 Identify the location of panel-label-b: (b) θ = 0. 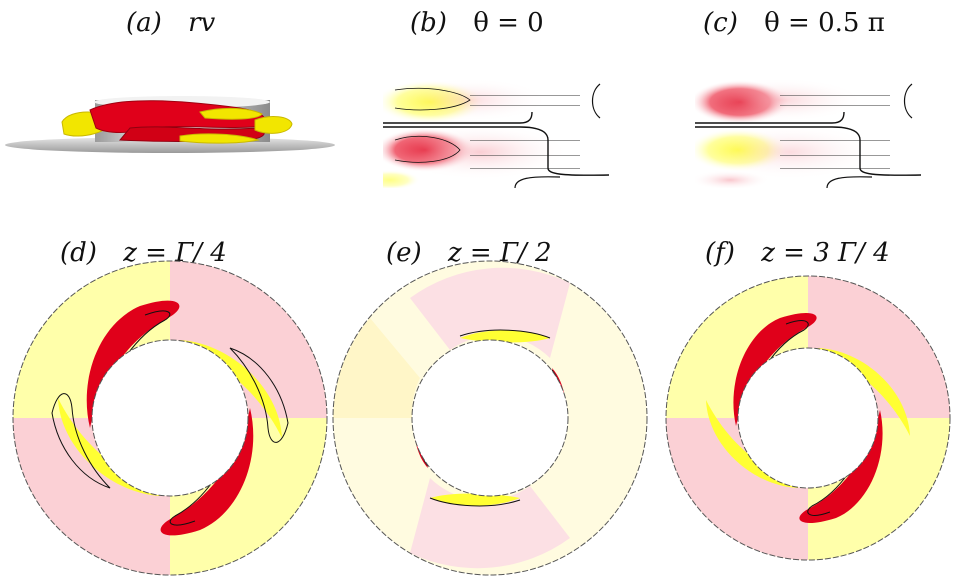
(477, 23).